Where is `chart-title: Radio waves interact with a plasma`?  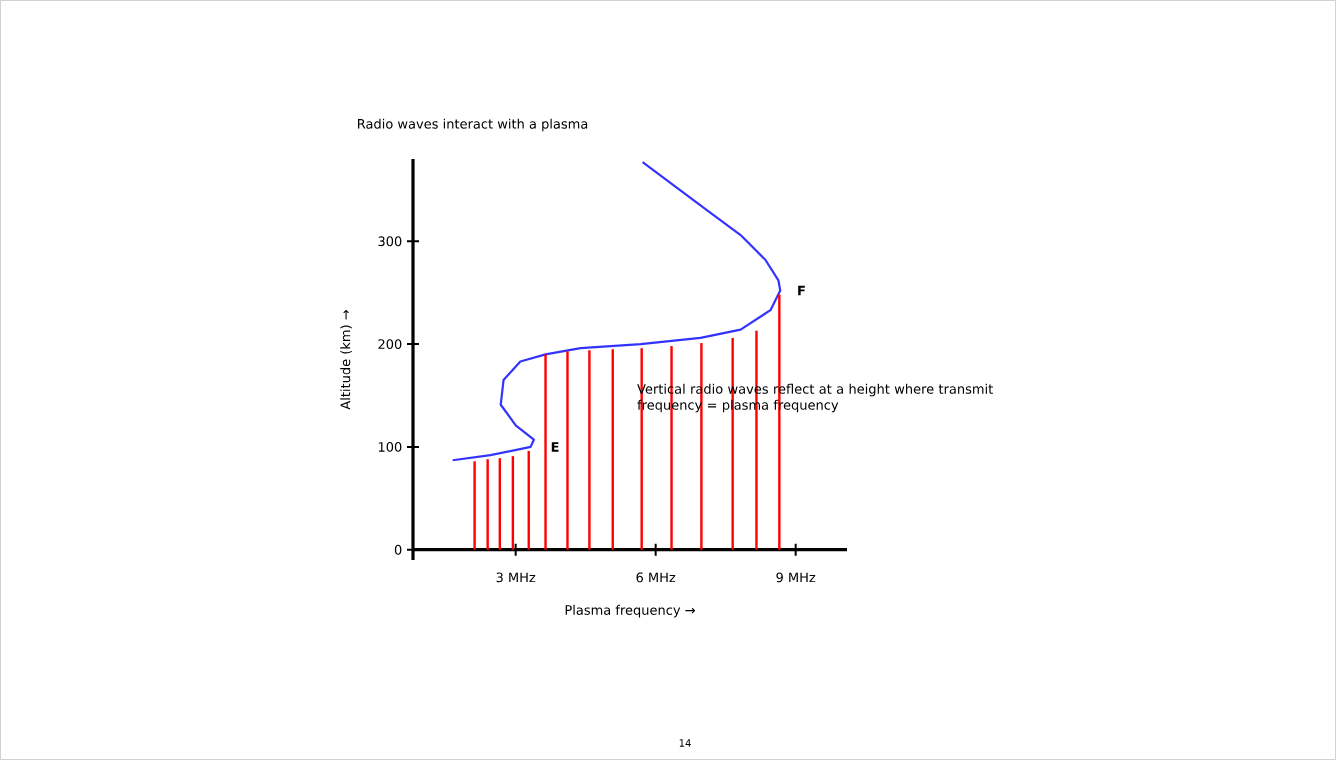
chart-title: Radio waves interact with a plasma is located at coordinates (473, 125).